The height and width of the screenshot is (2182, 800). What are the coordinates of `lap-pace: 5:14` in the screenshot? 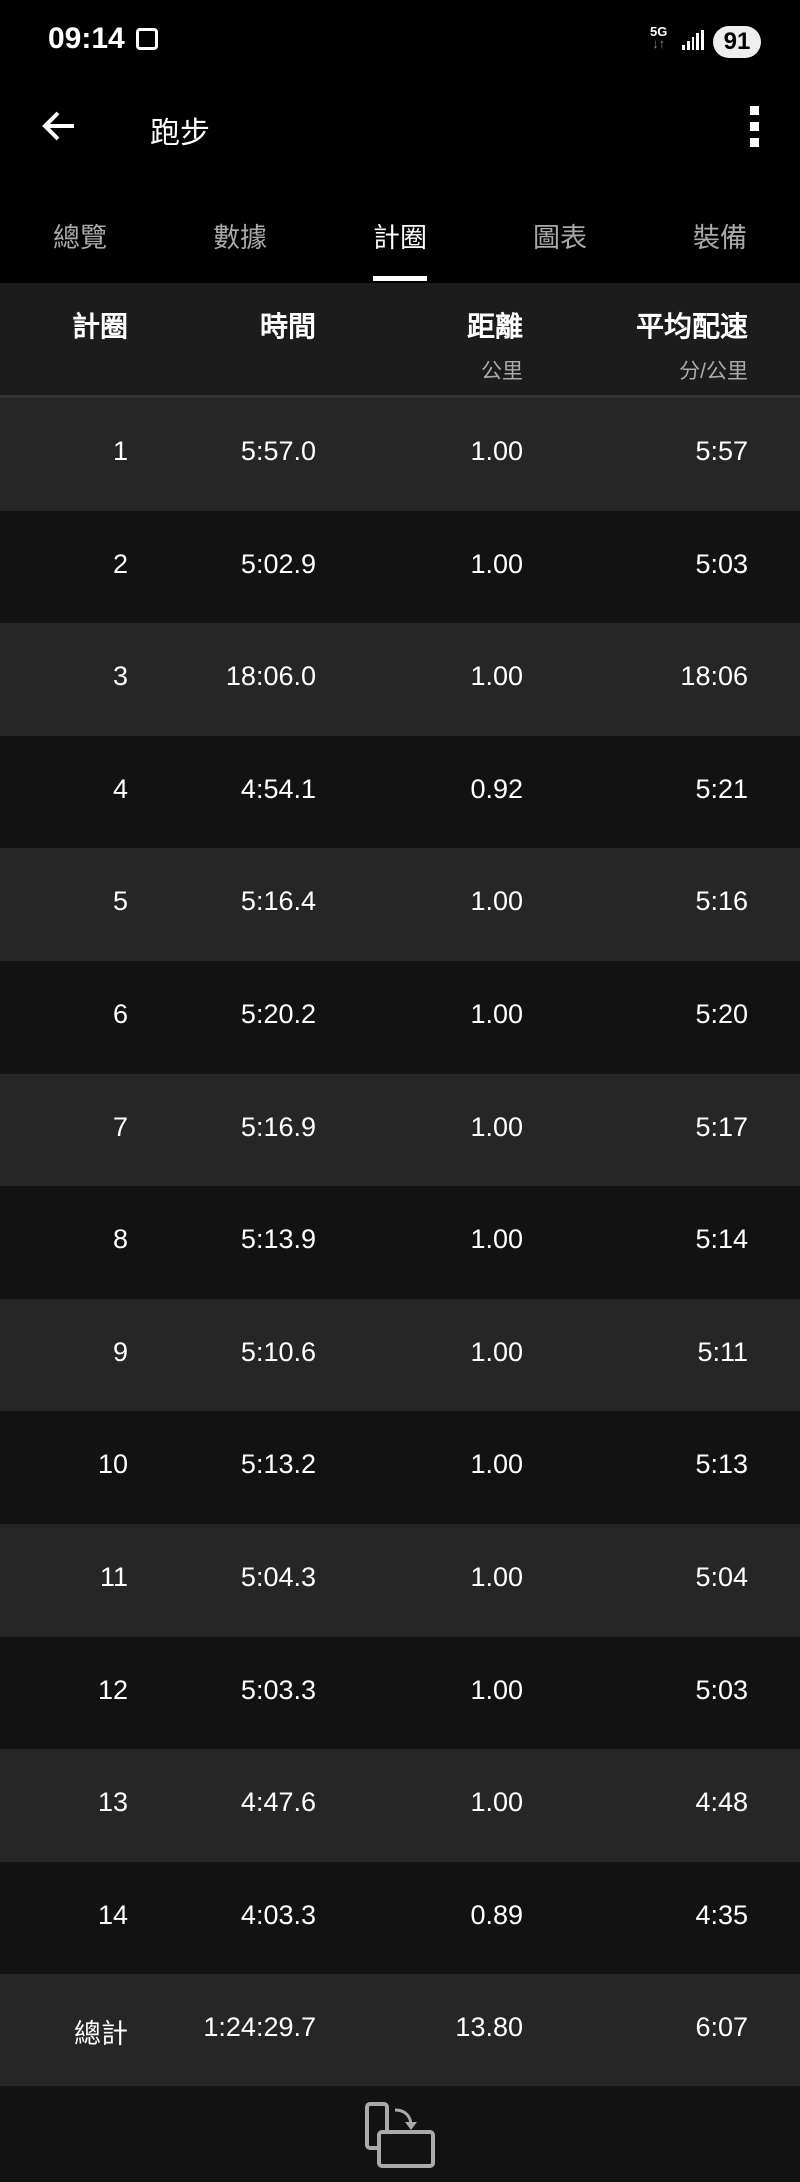 It's located at (721, 1239).